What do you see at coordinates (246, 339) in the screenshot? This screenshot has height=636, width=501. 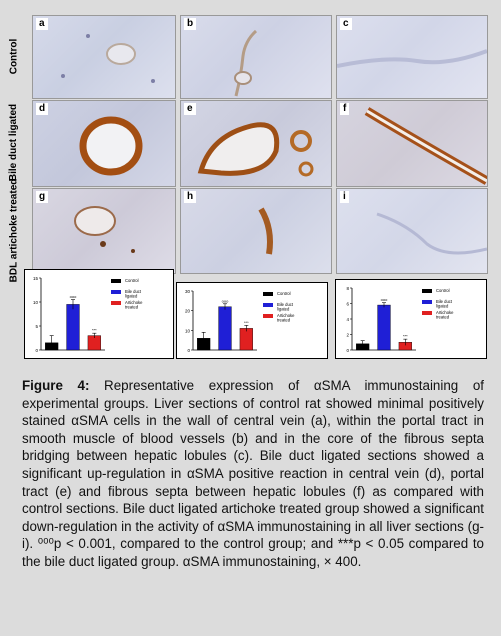 I see `bar-artichoke-treated` at bounding box center [246, 339].